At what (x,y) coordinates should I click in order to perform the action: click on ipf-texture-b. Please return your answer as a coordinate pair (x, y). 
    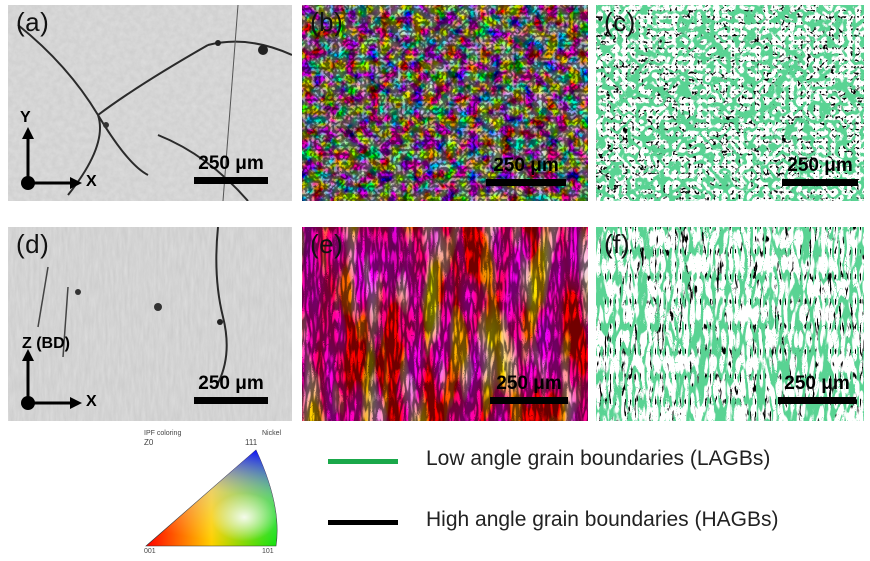
    Looking at the image, I should click on (445, 103).